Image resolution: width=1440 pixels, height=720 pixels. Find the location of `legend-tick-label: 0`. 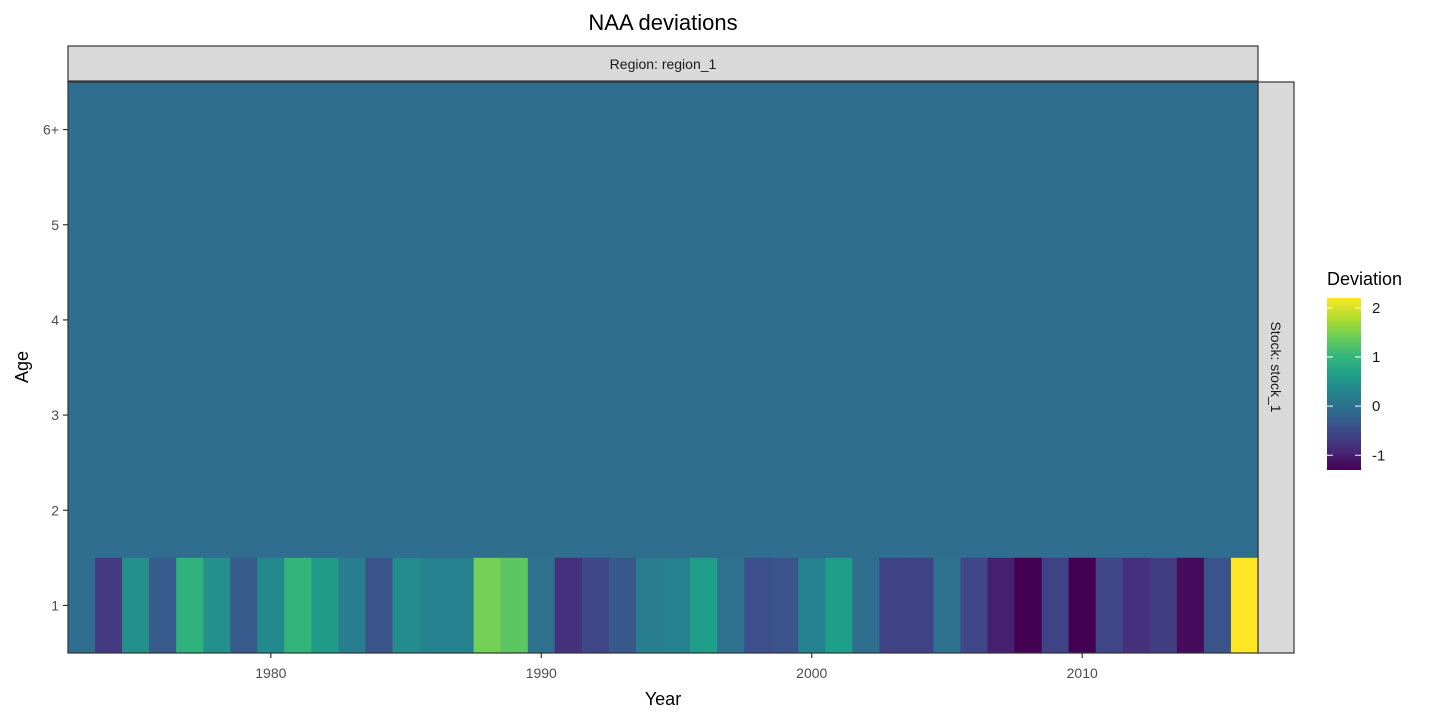

legend-tick-label: 0 is located at coordinates (1376, 406).